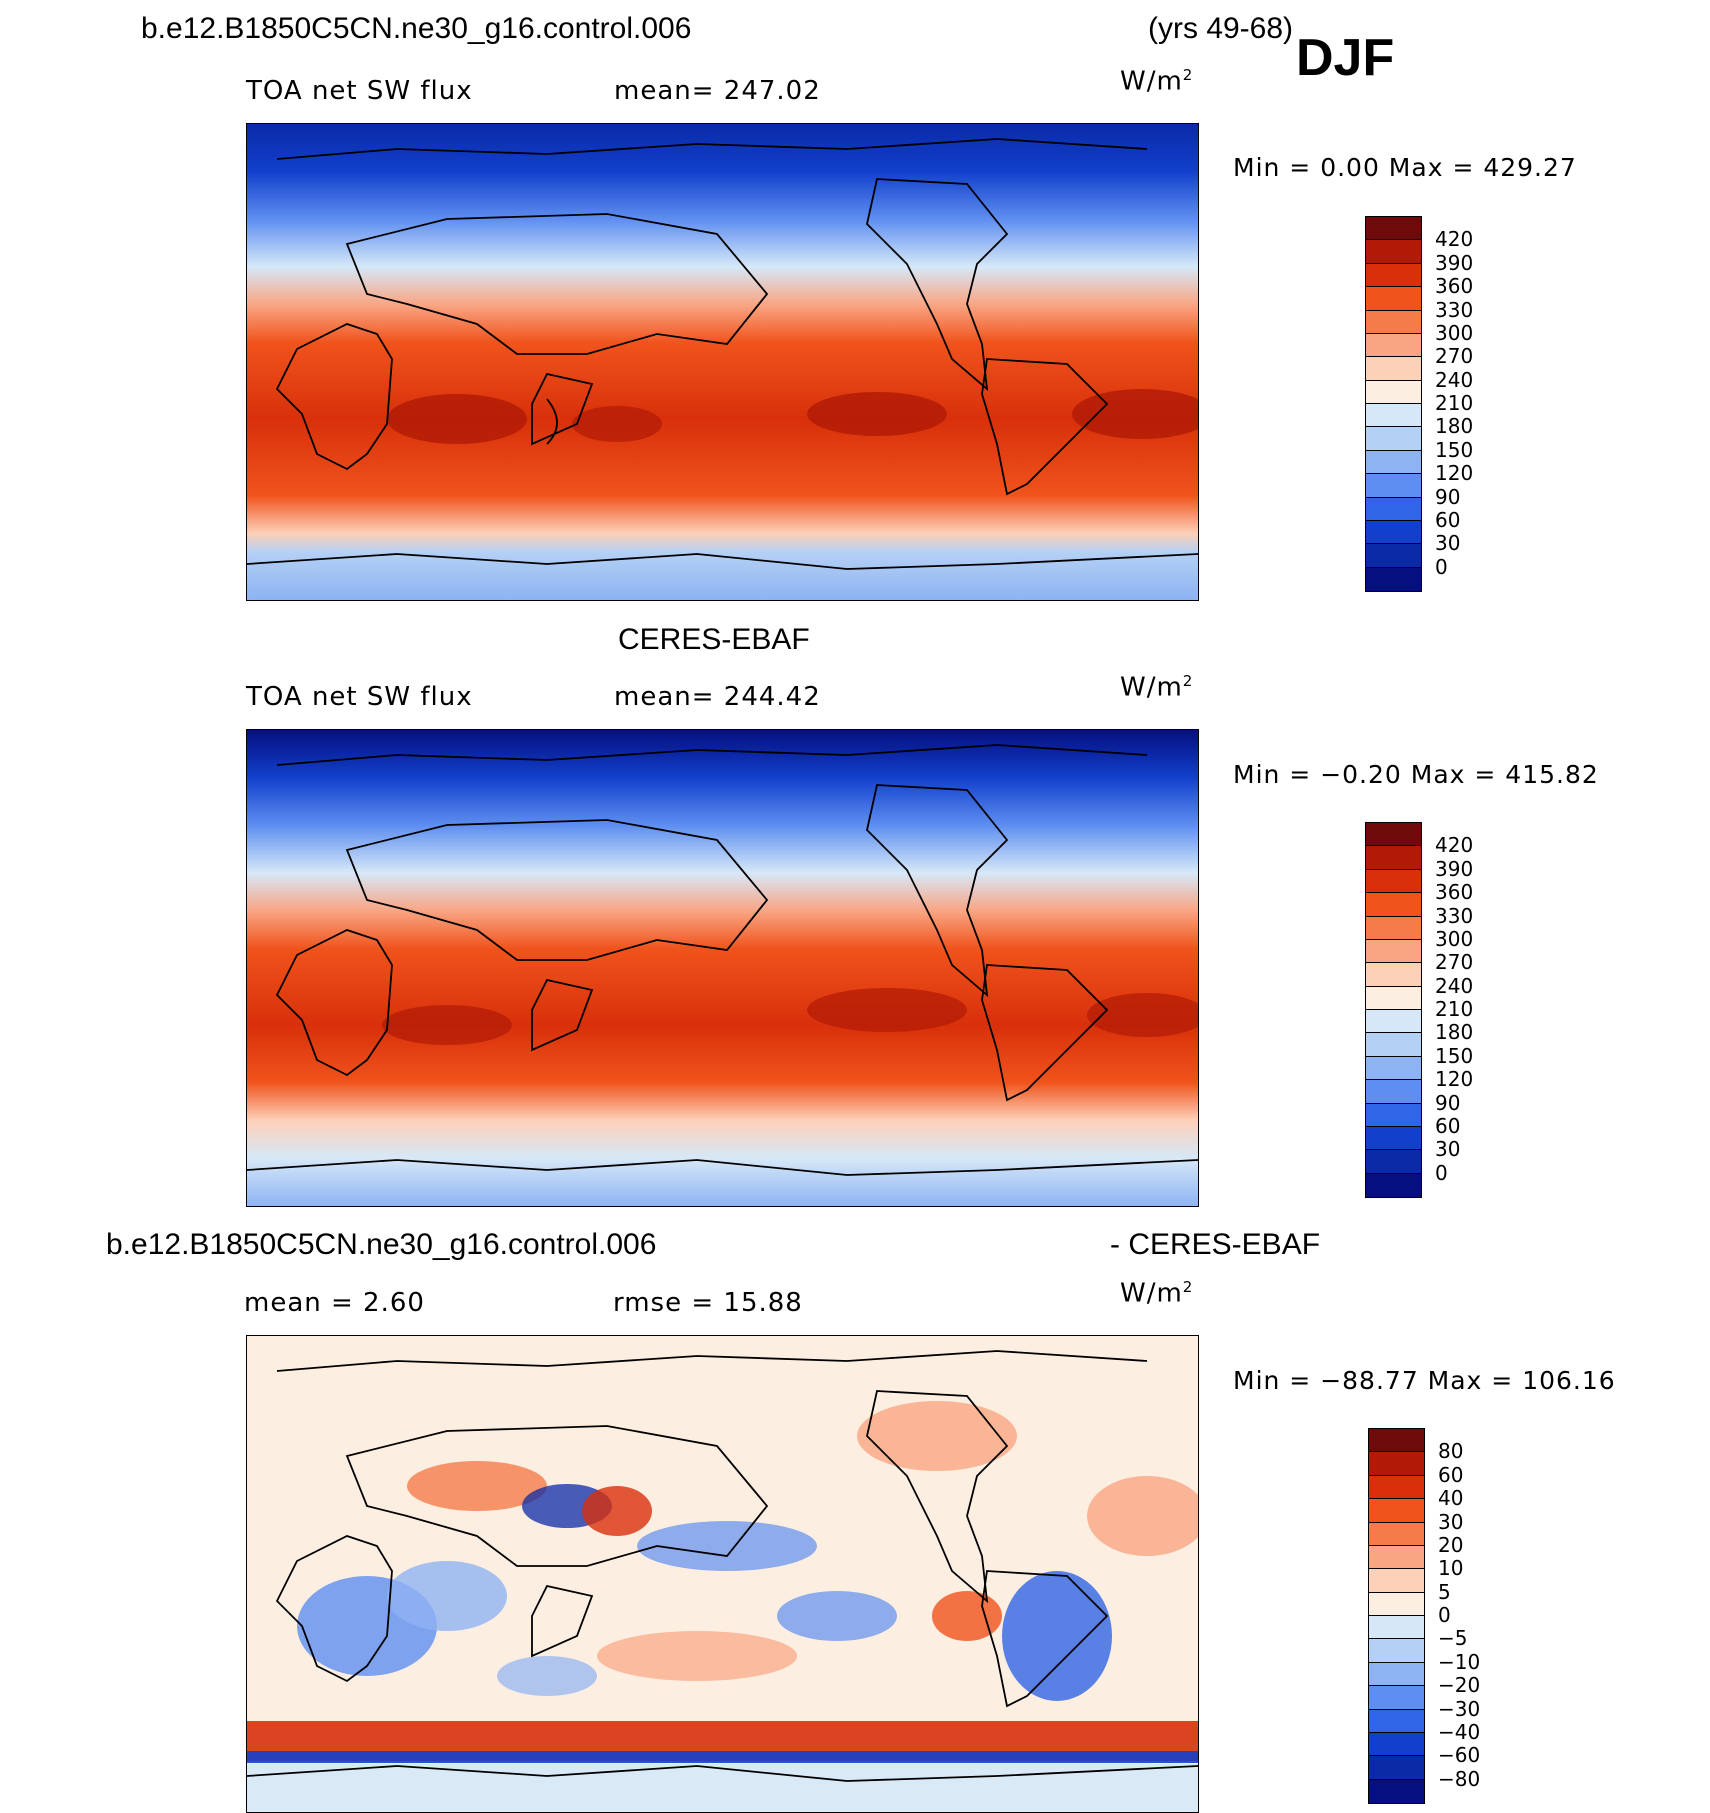 Image resolution: width=1710 pixels, height=1813 pixels. Describe the element at coordinates (1459, 1661) in the screenshot. I see `colorbar-tick-label: −10` at that location.